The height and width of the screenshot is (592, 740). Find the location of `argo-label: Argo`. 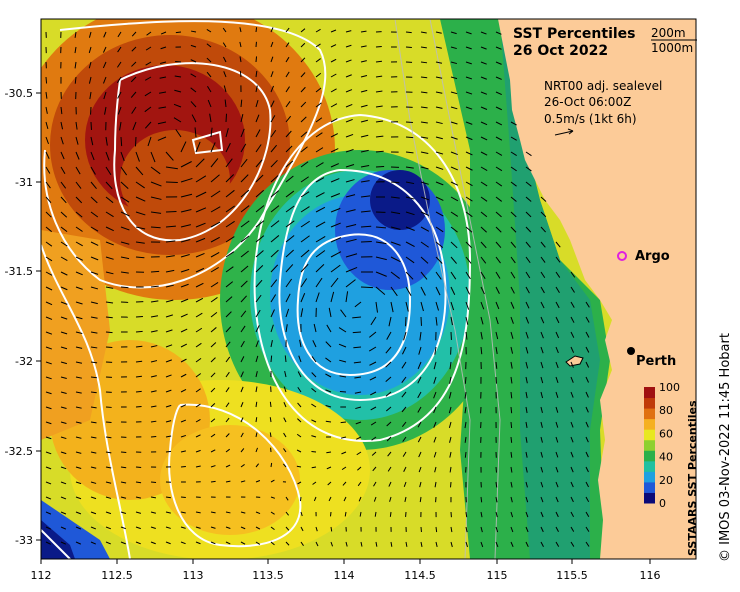

argo-label: Argo is located at coordinates (652, 256).